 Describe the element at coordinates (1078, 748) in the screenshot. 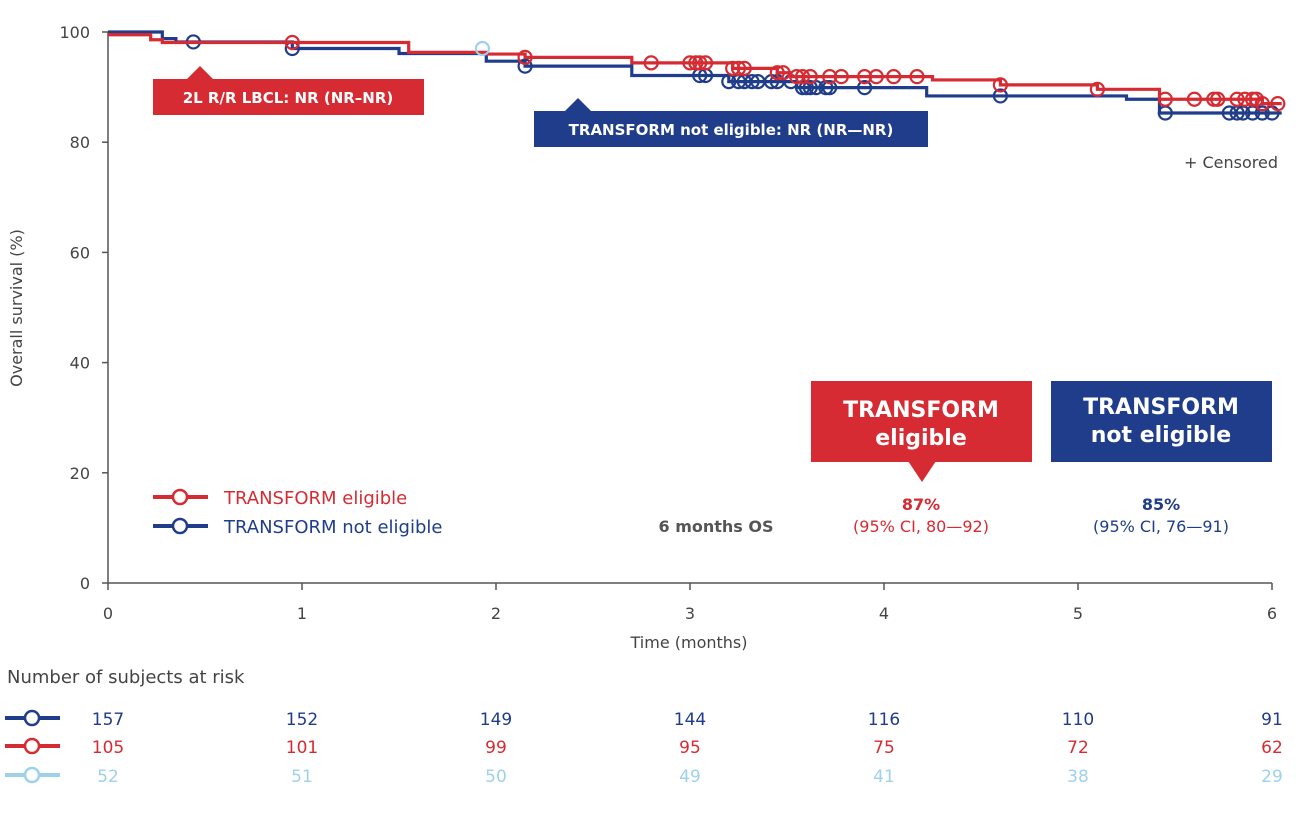

I see `risk-value: 72` at that location.